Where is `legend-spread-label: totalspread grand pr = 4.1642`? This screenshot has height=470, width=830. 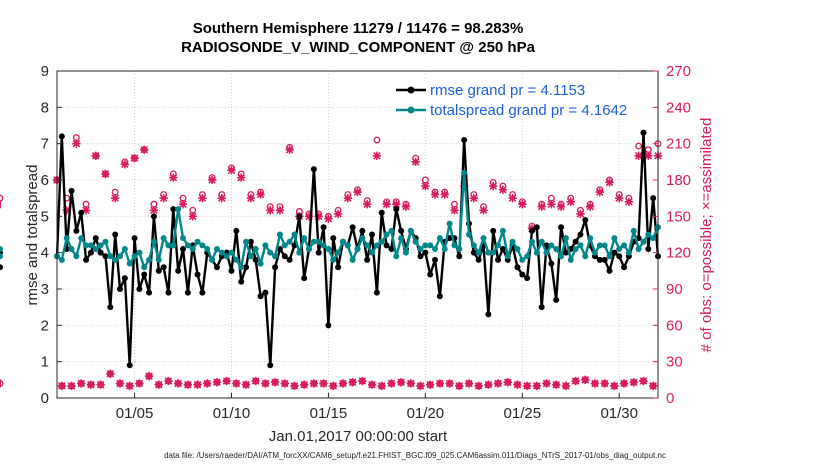 legend-spread-label: totalspread grand pr = 4.1642 is located at coordinates (528, 110).